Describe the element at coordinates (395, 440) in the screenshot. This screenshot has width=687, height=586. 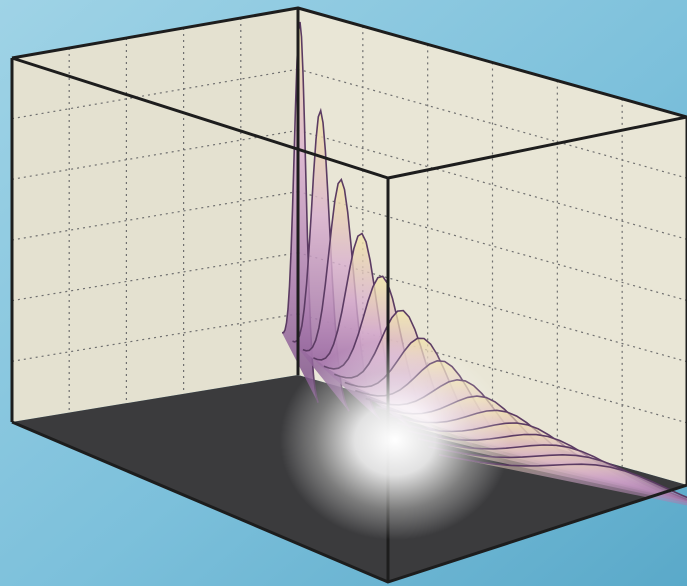
I see `light-glare` at that location.